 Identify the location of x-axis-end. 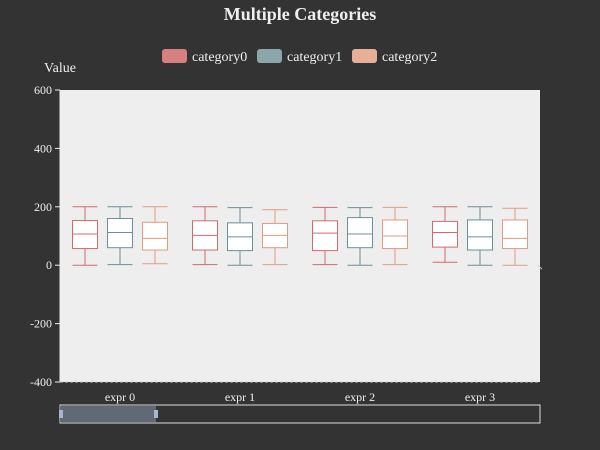
(540, 267).